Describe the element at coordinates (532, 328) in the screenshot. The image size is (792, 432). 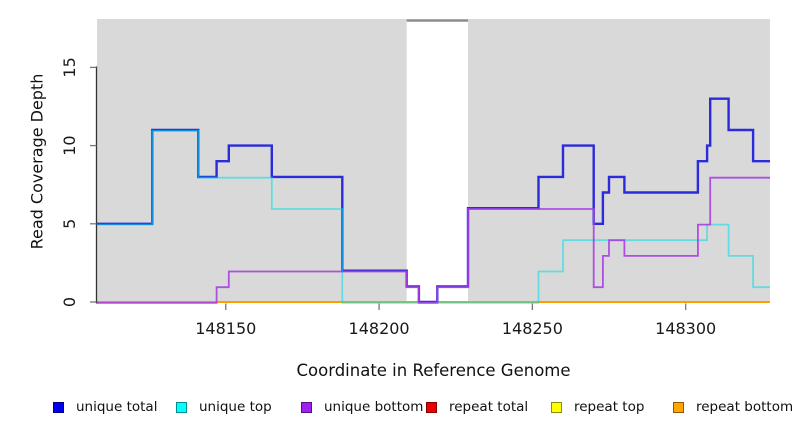
I see `x-tick-label: 148250` at that location.